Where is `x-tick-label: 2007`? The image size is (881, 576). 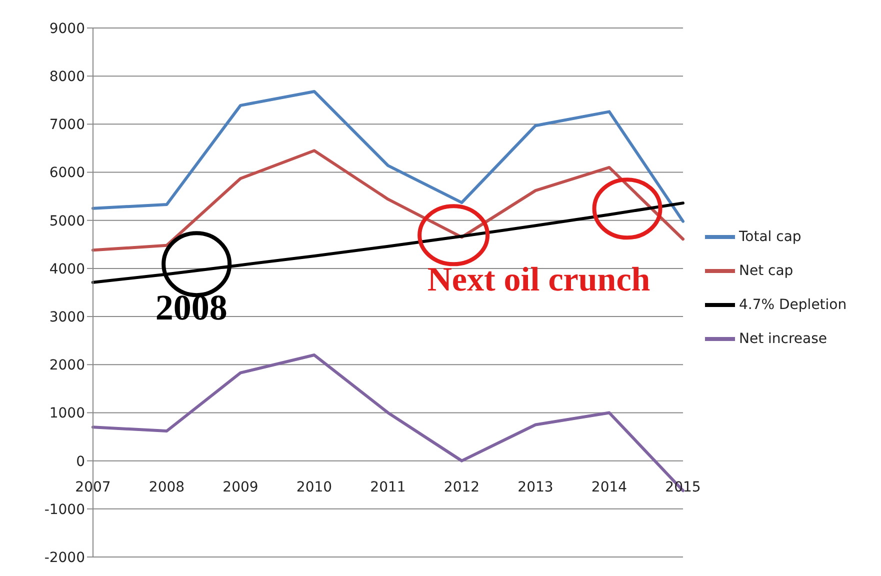 x-tick-label: 2007 is located at coordinates (93, 488).